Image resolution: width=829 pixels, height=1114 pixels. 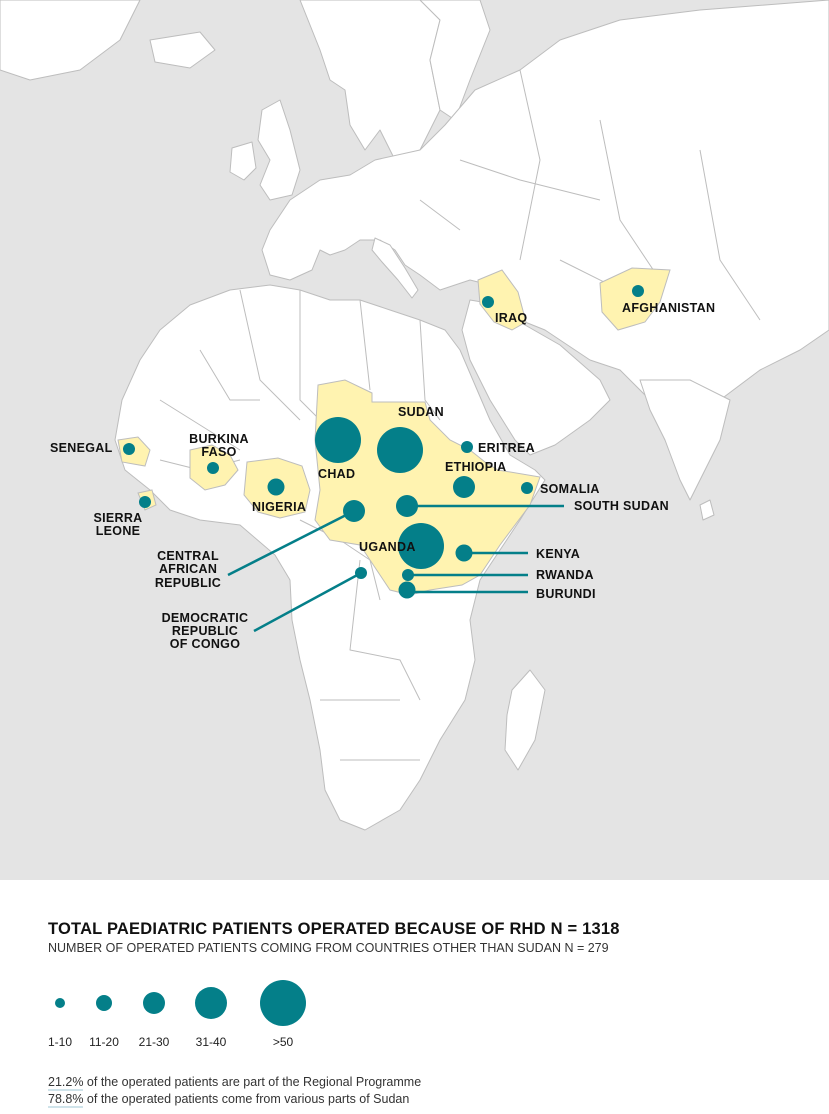 What do you see at coordinates (558, 554) in the screenshot?
I see `label-kenya: KENYA` at bounding box center [558, 554].